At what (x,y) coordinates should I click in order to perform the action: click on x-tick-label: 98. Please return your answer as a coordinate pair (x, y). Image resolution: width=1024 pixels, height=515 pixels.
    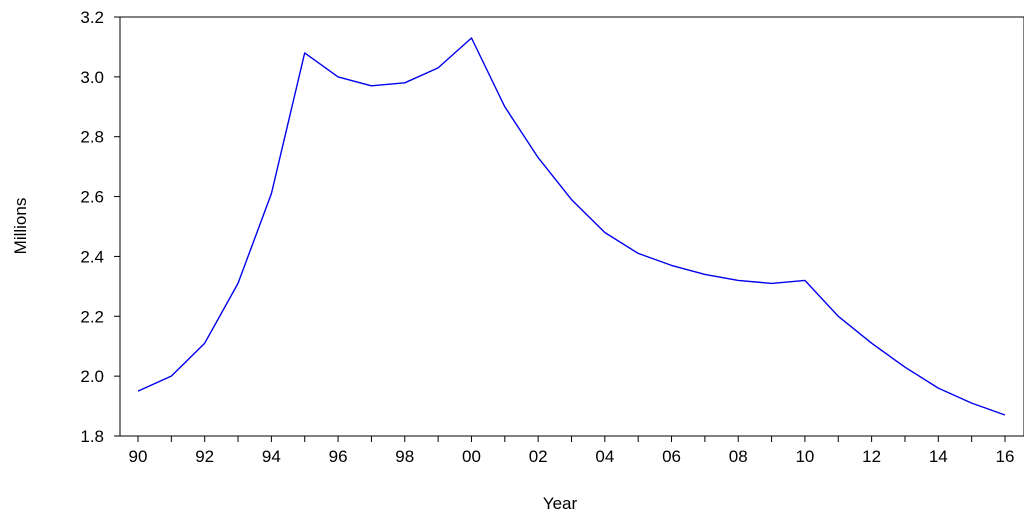
    Looking at the image, I should click on (404, 456).